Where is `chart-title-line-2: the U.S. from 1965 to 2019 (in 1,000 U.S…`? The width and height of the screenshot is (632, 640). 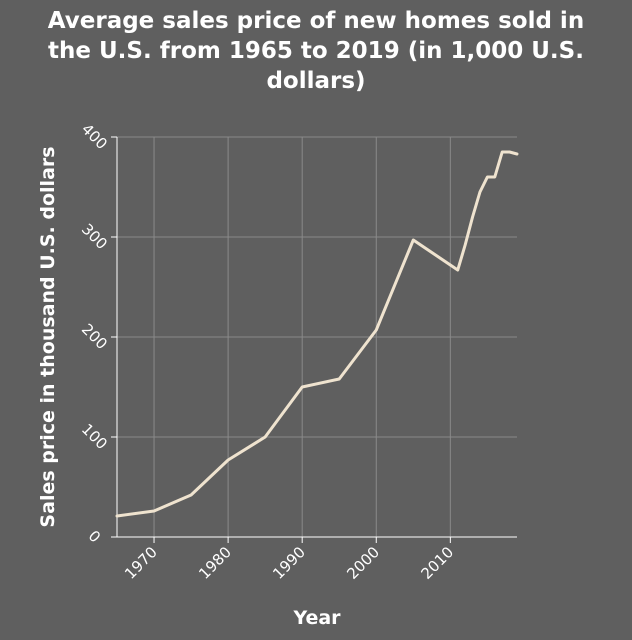
chart-title-line-2: the U.S. from 1965 to 2019 (in 1,000 U.S… is located at coordinates (316, 51).